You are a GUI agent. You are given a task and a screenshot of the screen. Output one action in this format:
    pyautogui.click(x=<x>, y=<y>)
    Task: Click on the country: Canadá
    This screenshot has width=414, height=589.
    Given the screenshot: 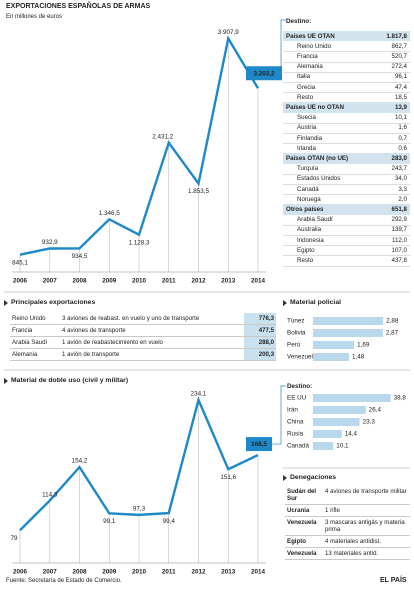 What is the action you would take?
    pyautogui.click(x=308, y=189)
    